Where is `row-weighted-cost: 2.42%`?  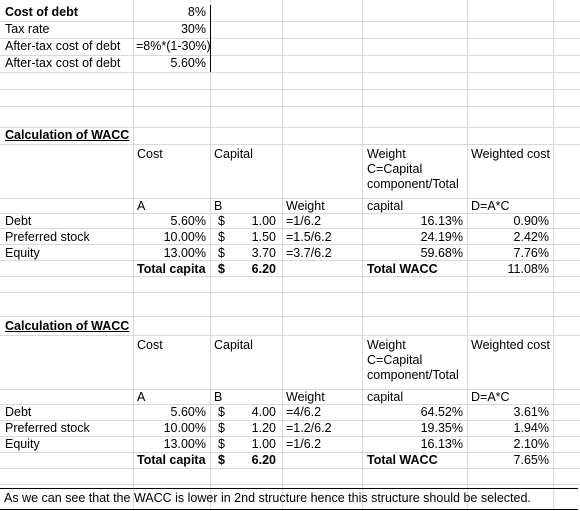 row-weighted-cost: 2.42% is located at coordinates (531, 237).